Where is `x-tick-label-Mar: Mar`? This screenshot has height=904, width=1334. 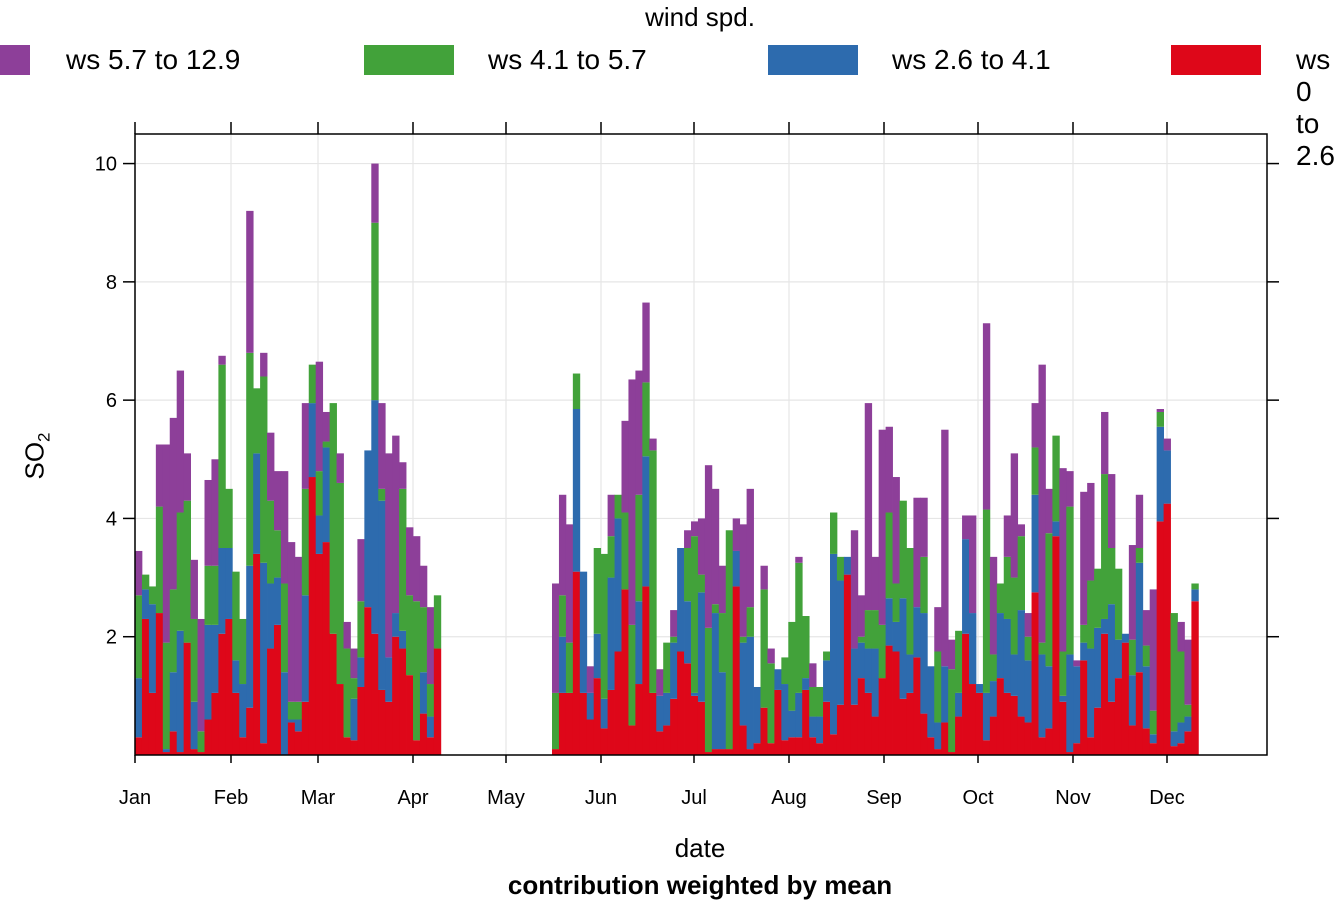 x-tick-label-Mar: Mar is located at coordinates (318, 798).